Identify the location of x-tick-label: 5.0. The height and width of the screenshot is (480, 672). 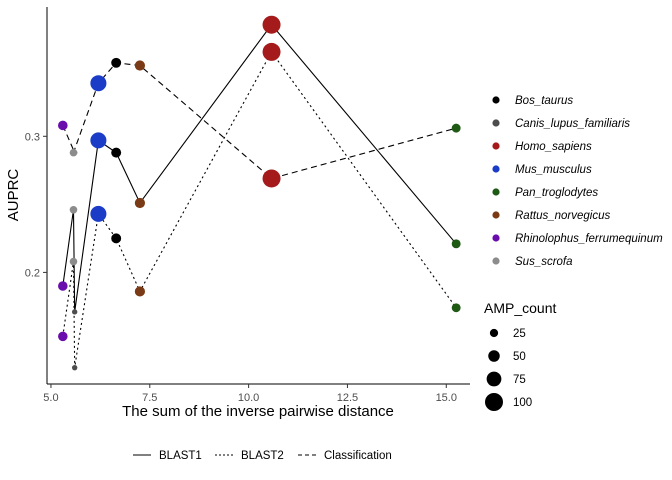
(50, 398).